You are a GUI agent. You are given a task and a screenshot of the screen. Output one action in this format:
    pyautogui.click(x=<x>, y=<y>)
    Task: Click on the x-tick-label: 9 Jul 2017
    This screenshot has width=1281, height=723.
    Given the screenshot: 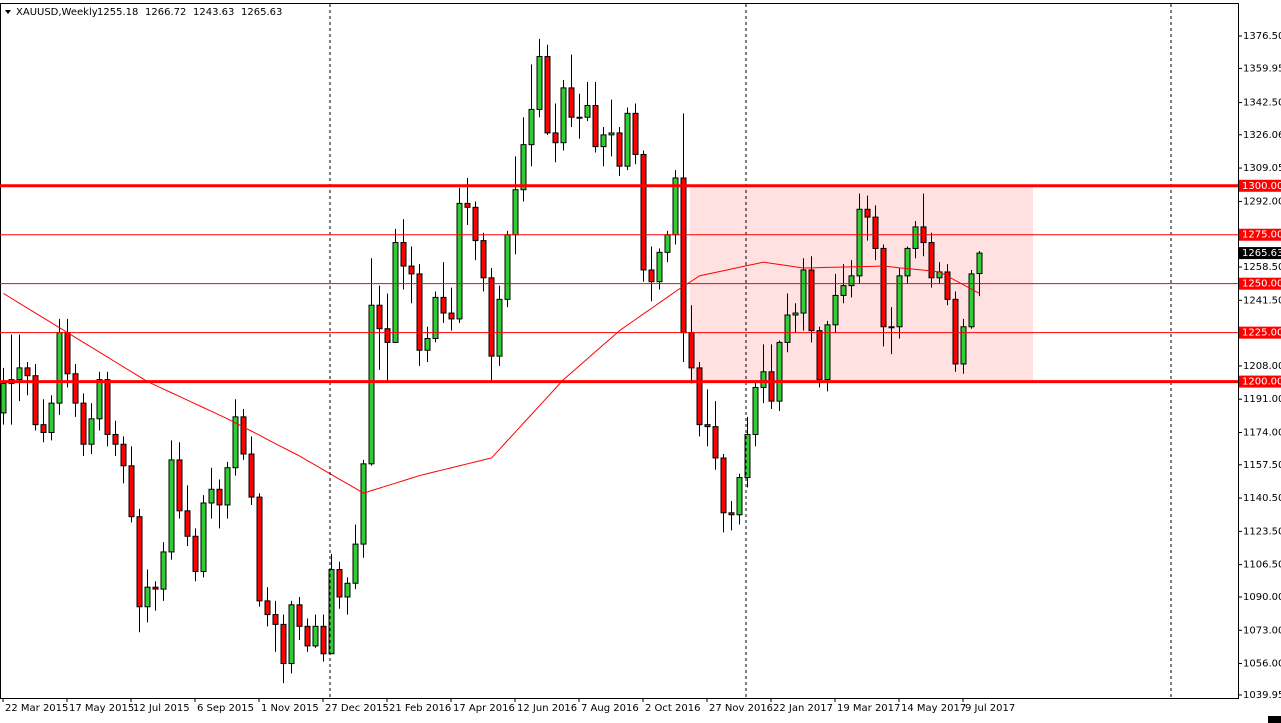 What is the action you would take?
    pyautogui.click(x=990, y=708)
    